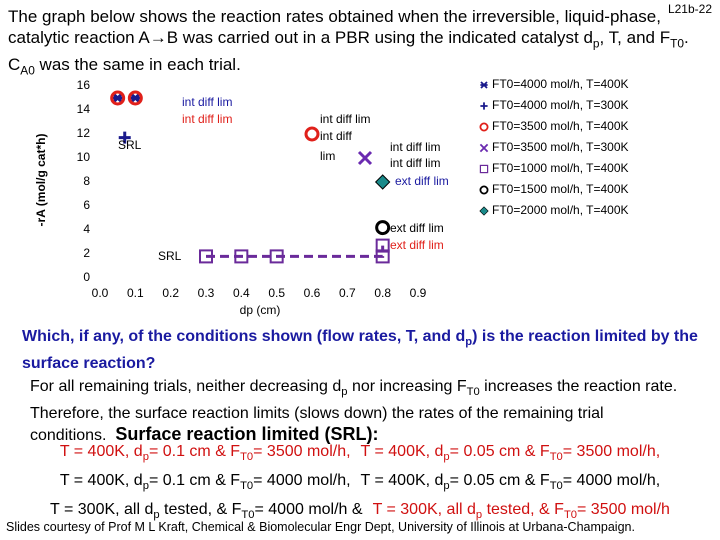  What do you see at coordinates (84, 109) in the screenshot?
I see `y-tick-label: 14` at bounding box center [84, 109].